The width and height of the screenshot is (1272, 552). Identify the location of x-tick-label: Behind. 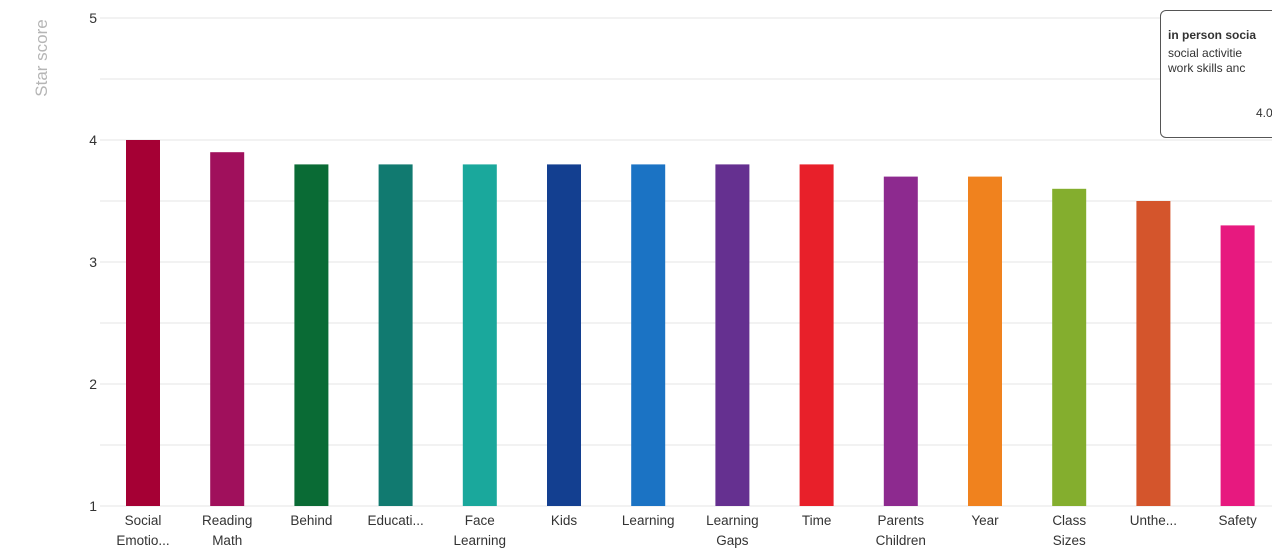
(311, 520).